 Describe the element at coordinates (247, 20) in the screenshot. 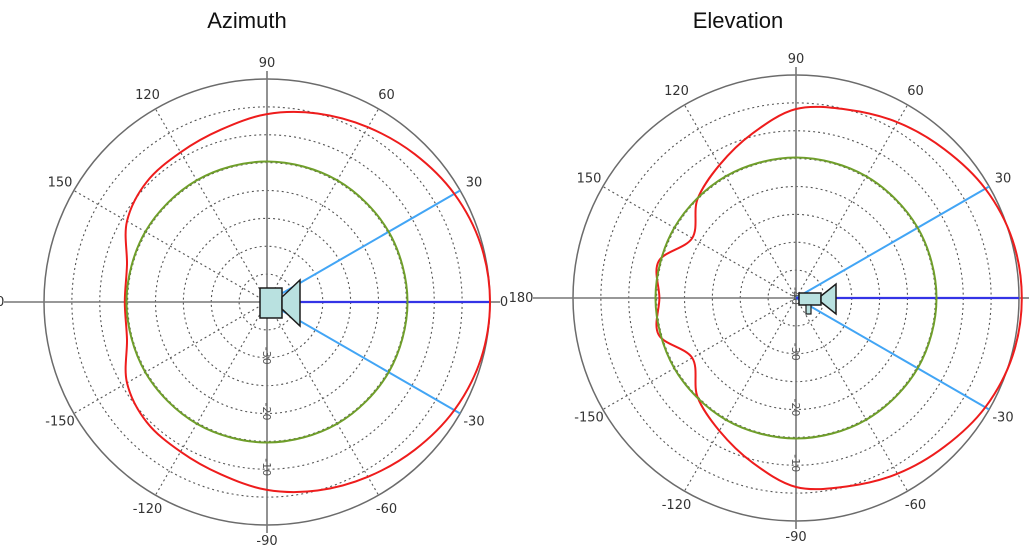

I see `azimuth-title: Azimuth` at that location.